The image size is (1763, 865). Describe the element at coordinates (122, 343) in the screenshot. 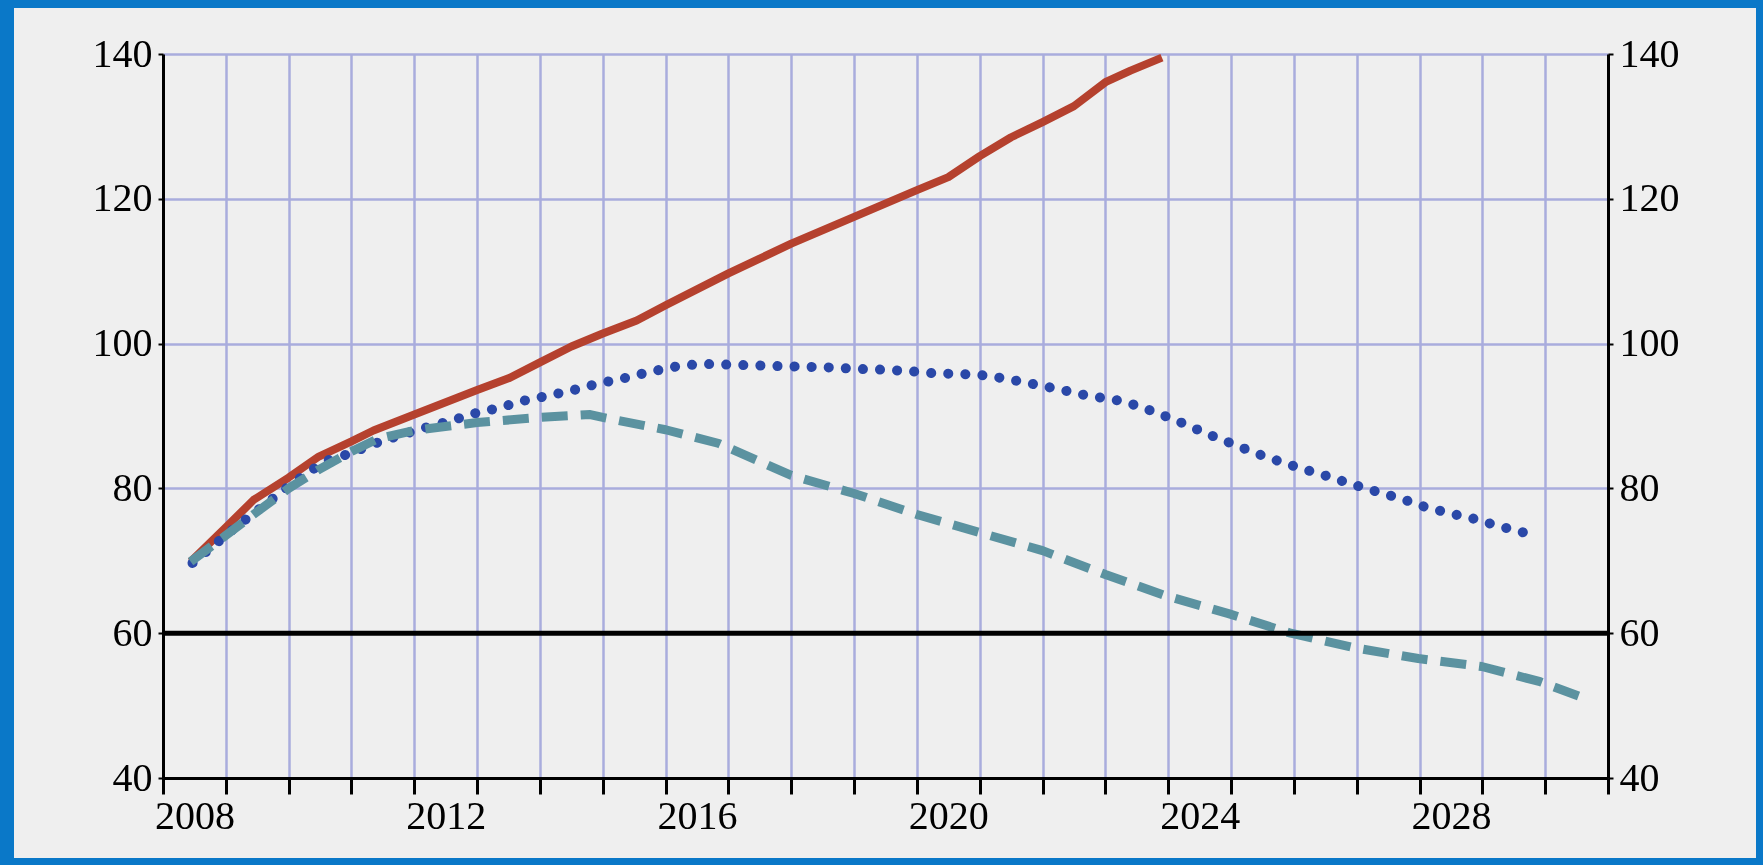

I see `y-tick-label: 100` at that location.